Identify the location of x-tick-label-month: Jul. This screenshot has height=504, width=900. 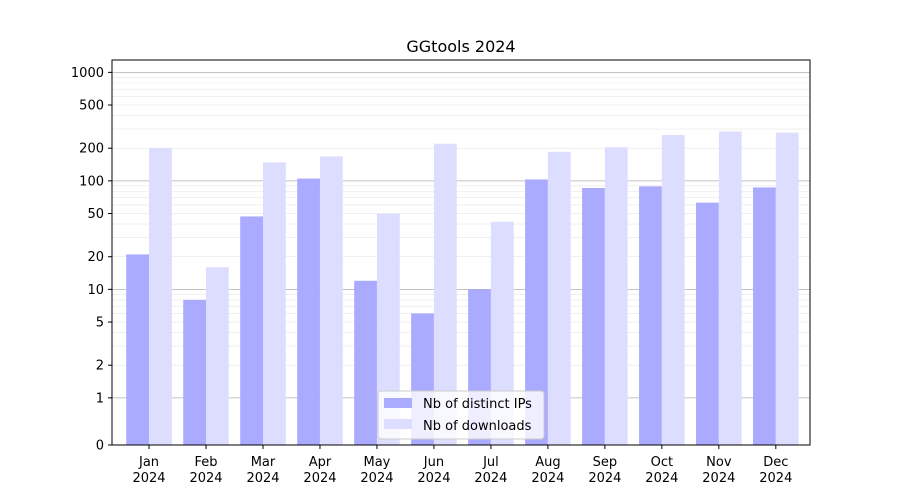
(490, 462).